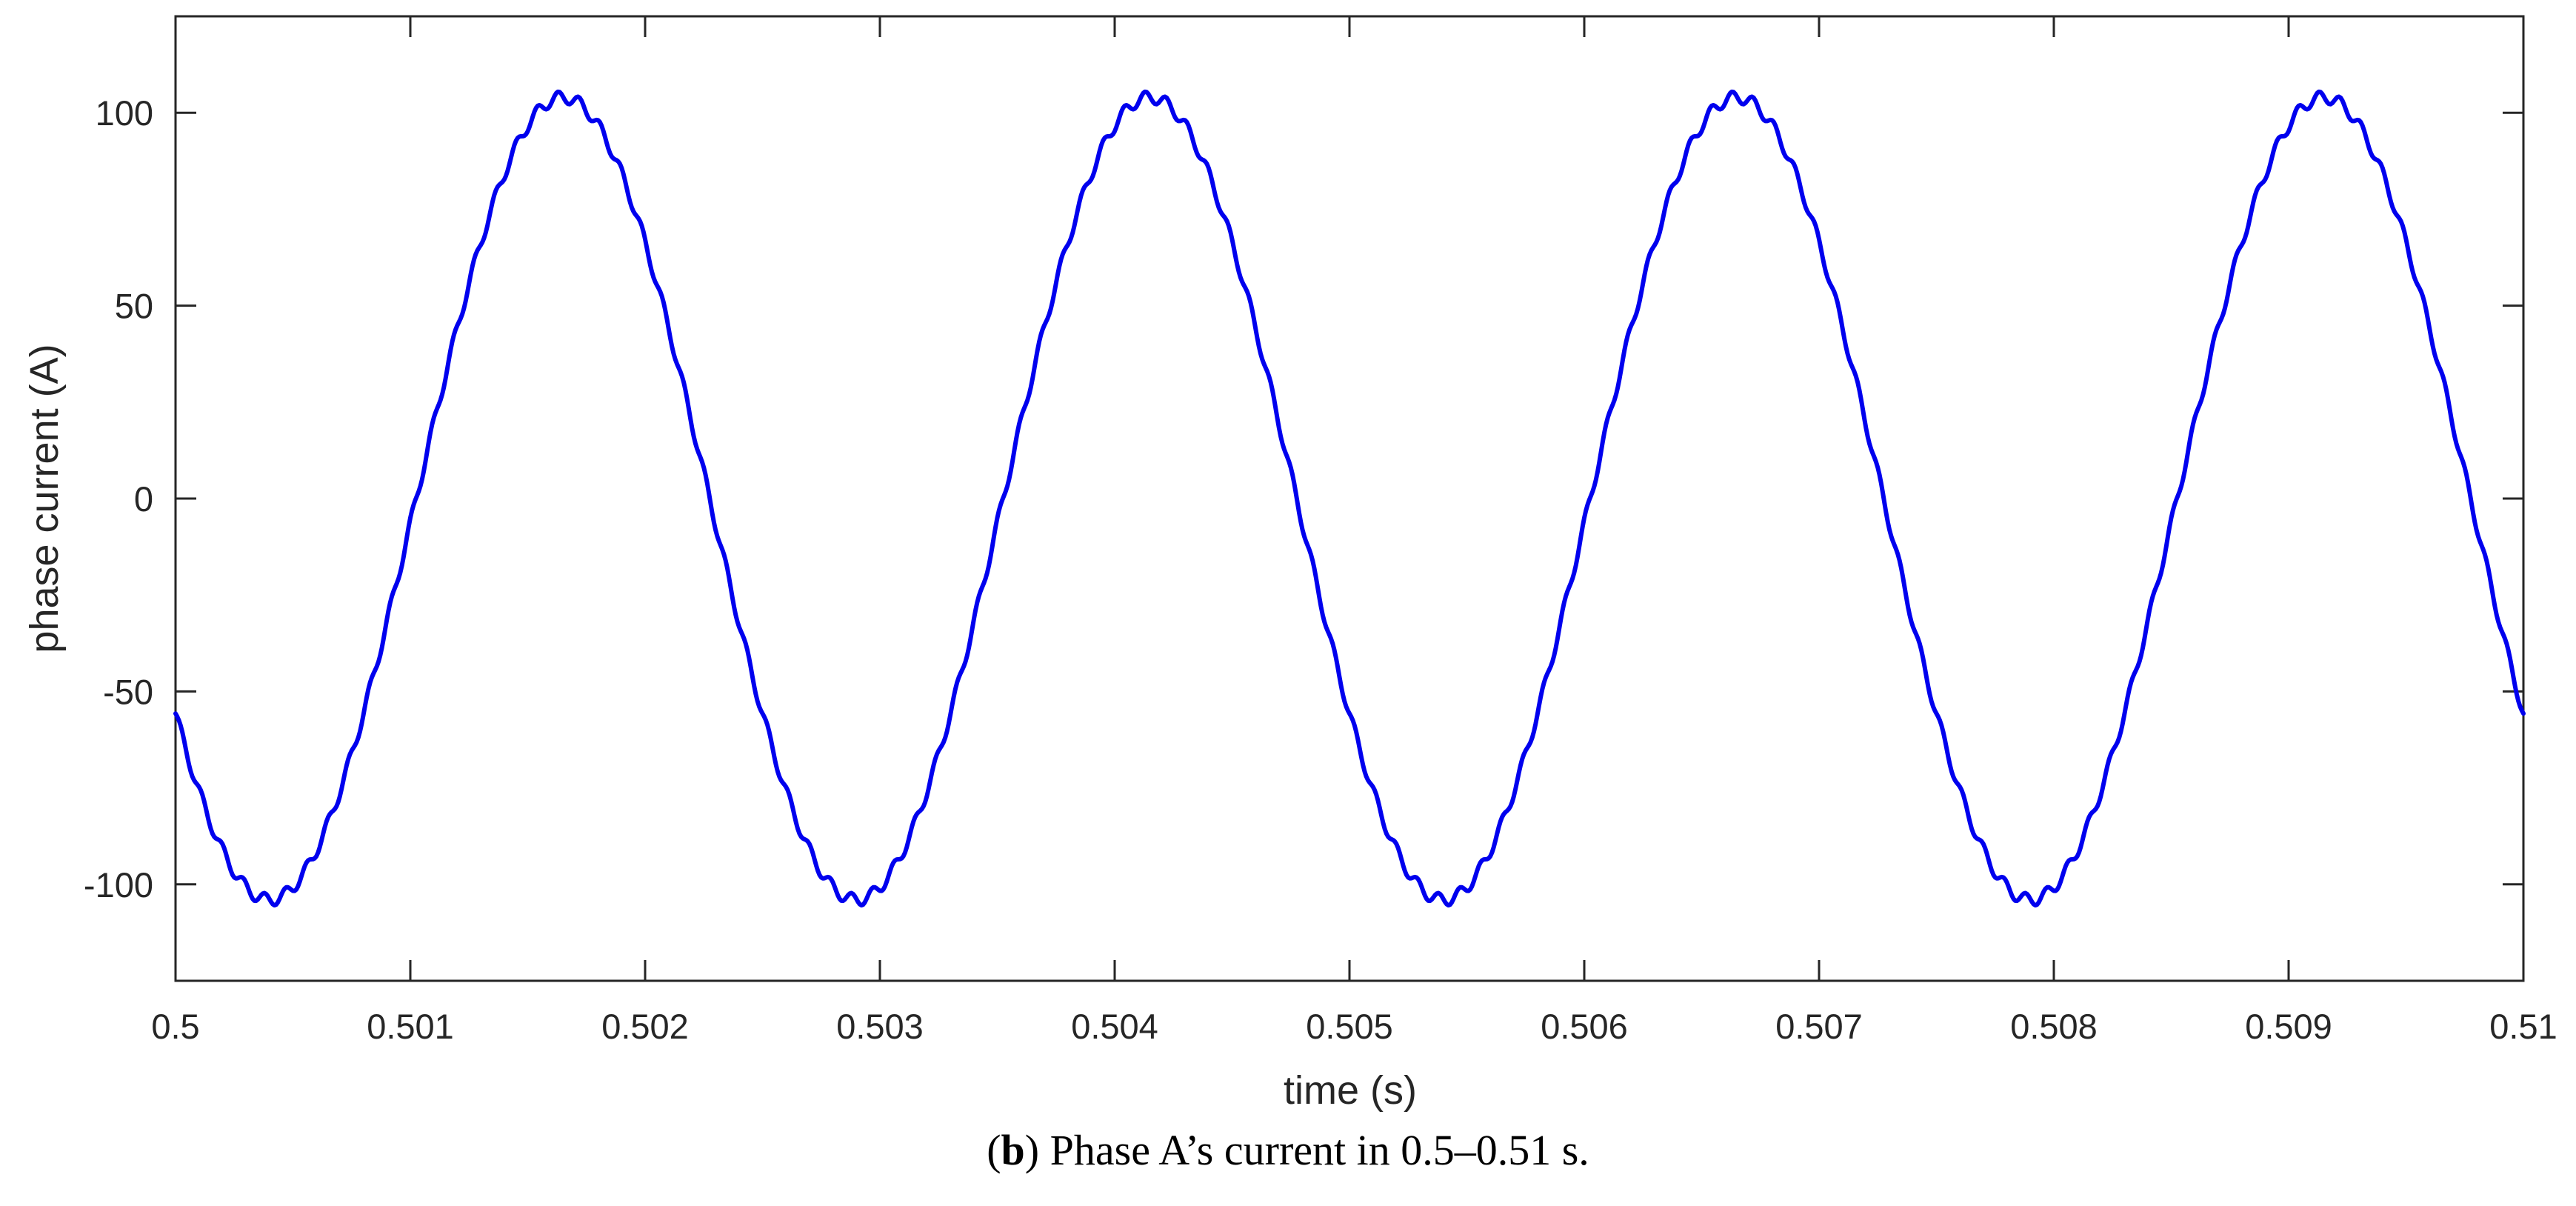  What do you see at coordinates (124, 113) in the screenshot?
I see `y-tick-label: 100` at bounding box center [124, 113].